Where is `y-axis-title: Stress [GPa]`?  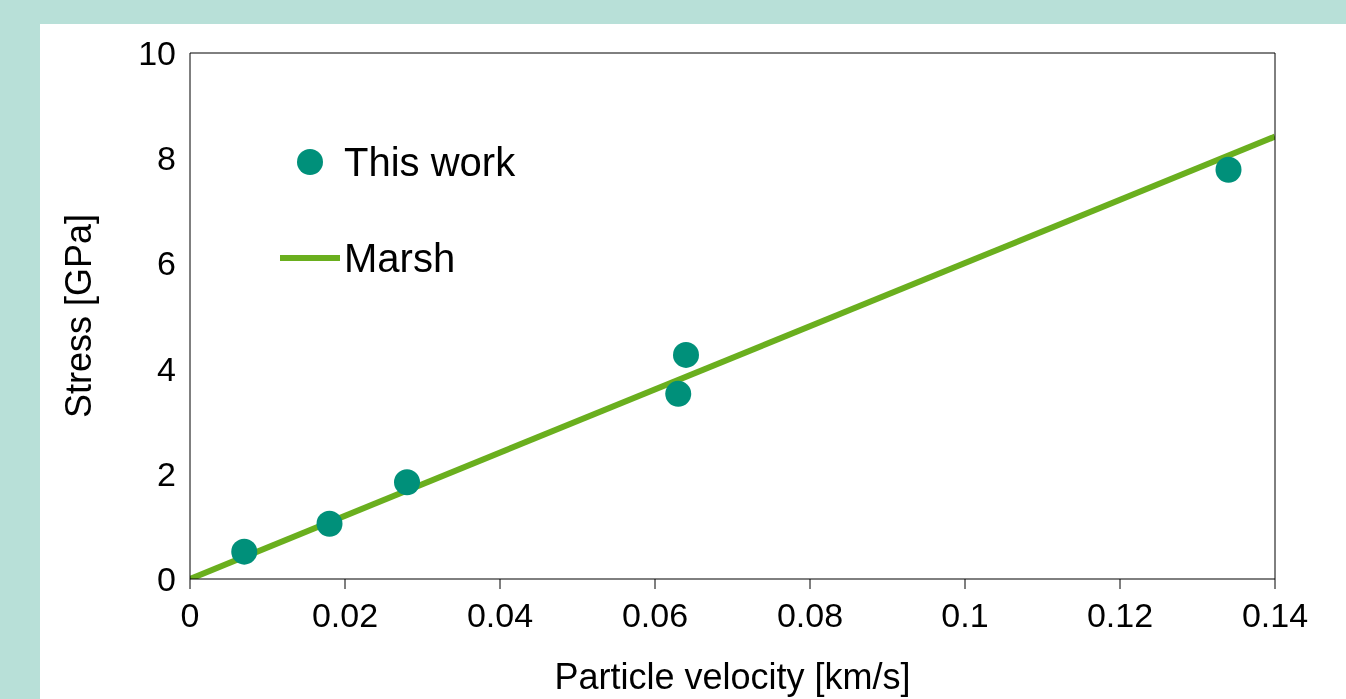 y-axis-title: Stress [GPa] is located at coordinates (78, 316).